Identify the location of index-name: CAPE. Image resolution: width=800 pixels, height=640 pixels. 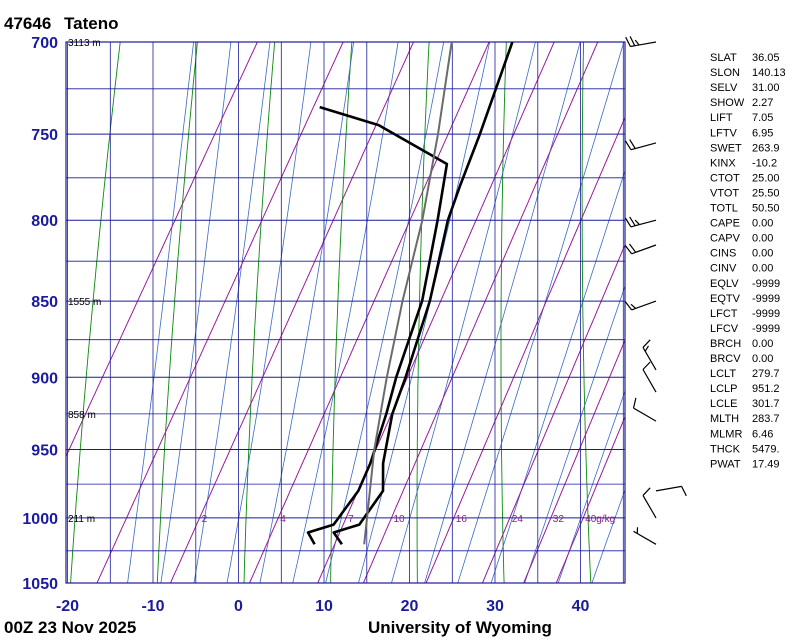
(725, 224).